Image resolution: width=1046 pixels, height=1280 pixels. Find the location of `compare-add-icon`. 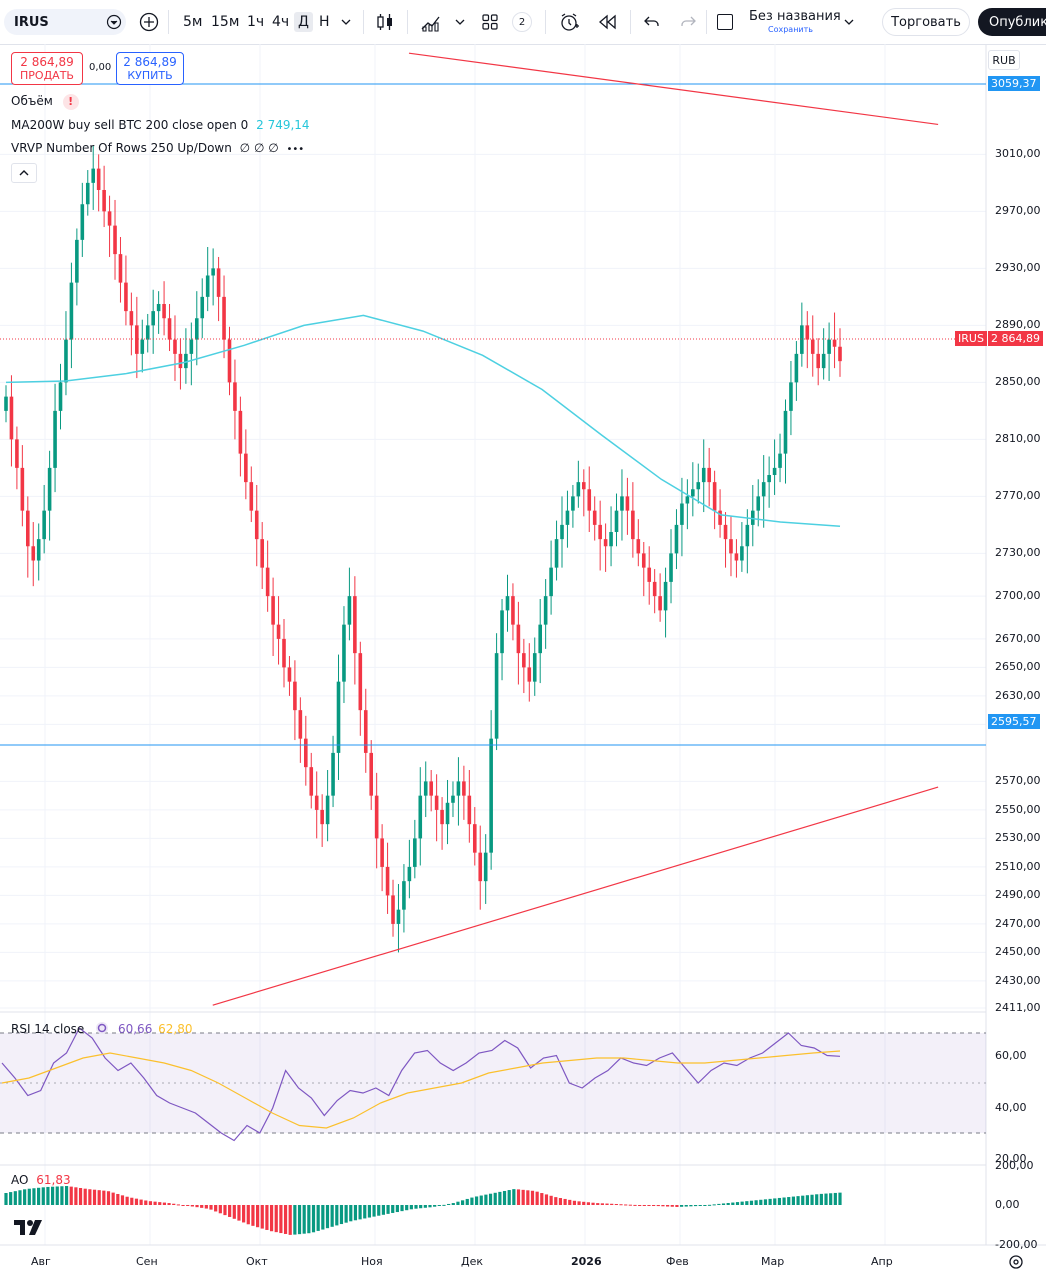

compare-add-icon is located at coordinates (149, 22).